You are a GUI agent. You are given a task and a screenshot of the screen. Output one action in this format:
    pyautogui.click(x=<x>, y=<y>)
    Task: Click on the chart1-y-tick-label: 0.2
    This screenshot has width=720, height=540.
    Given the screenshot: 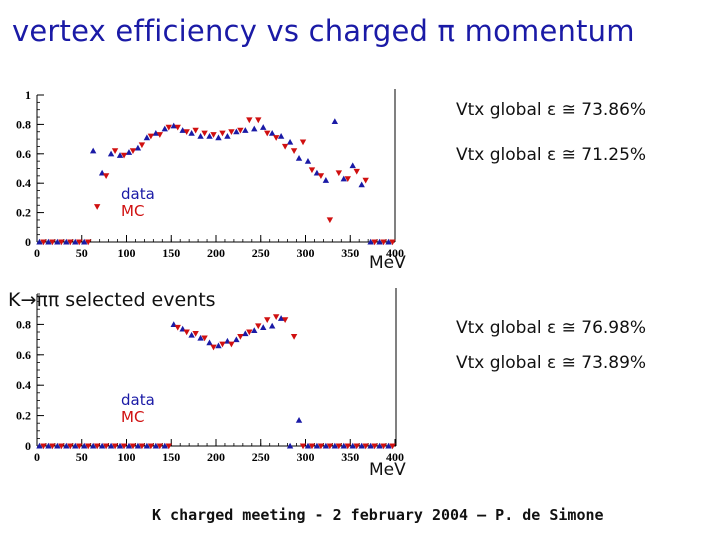 What is the action you would take?
    pyautogui.click(x=23, y=213)
    